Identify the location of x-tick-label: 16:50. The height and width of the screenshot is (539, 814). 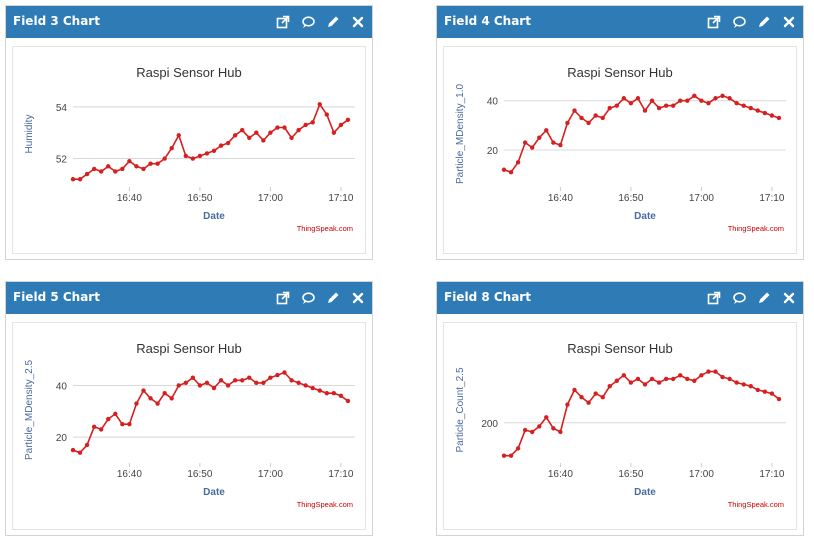
(630, 474).